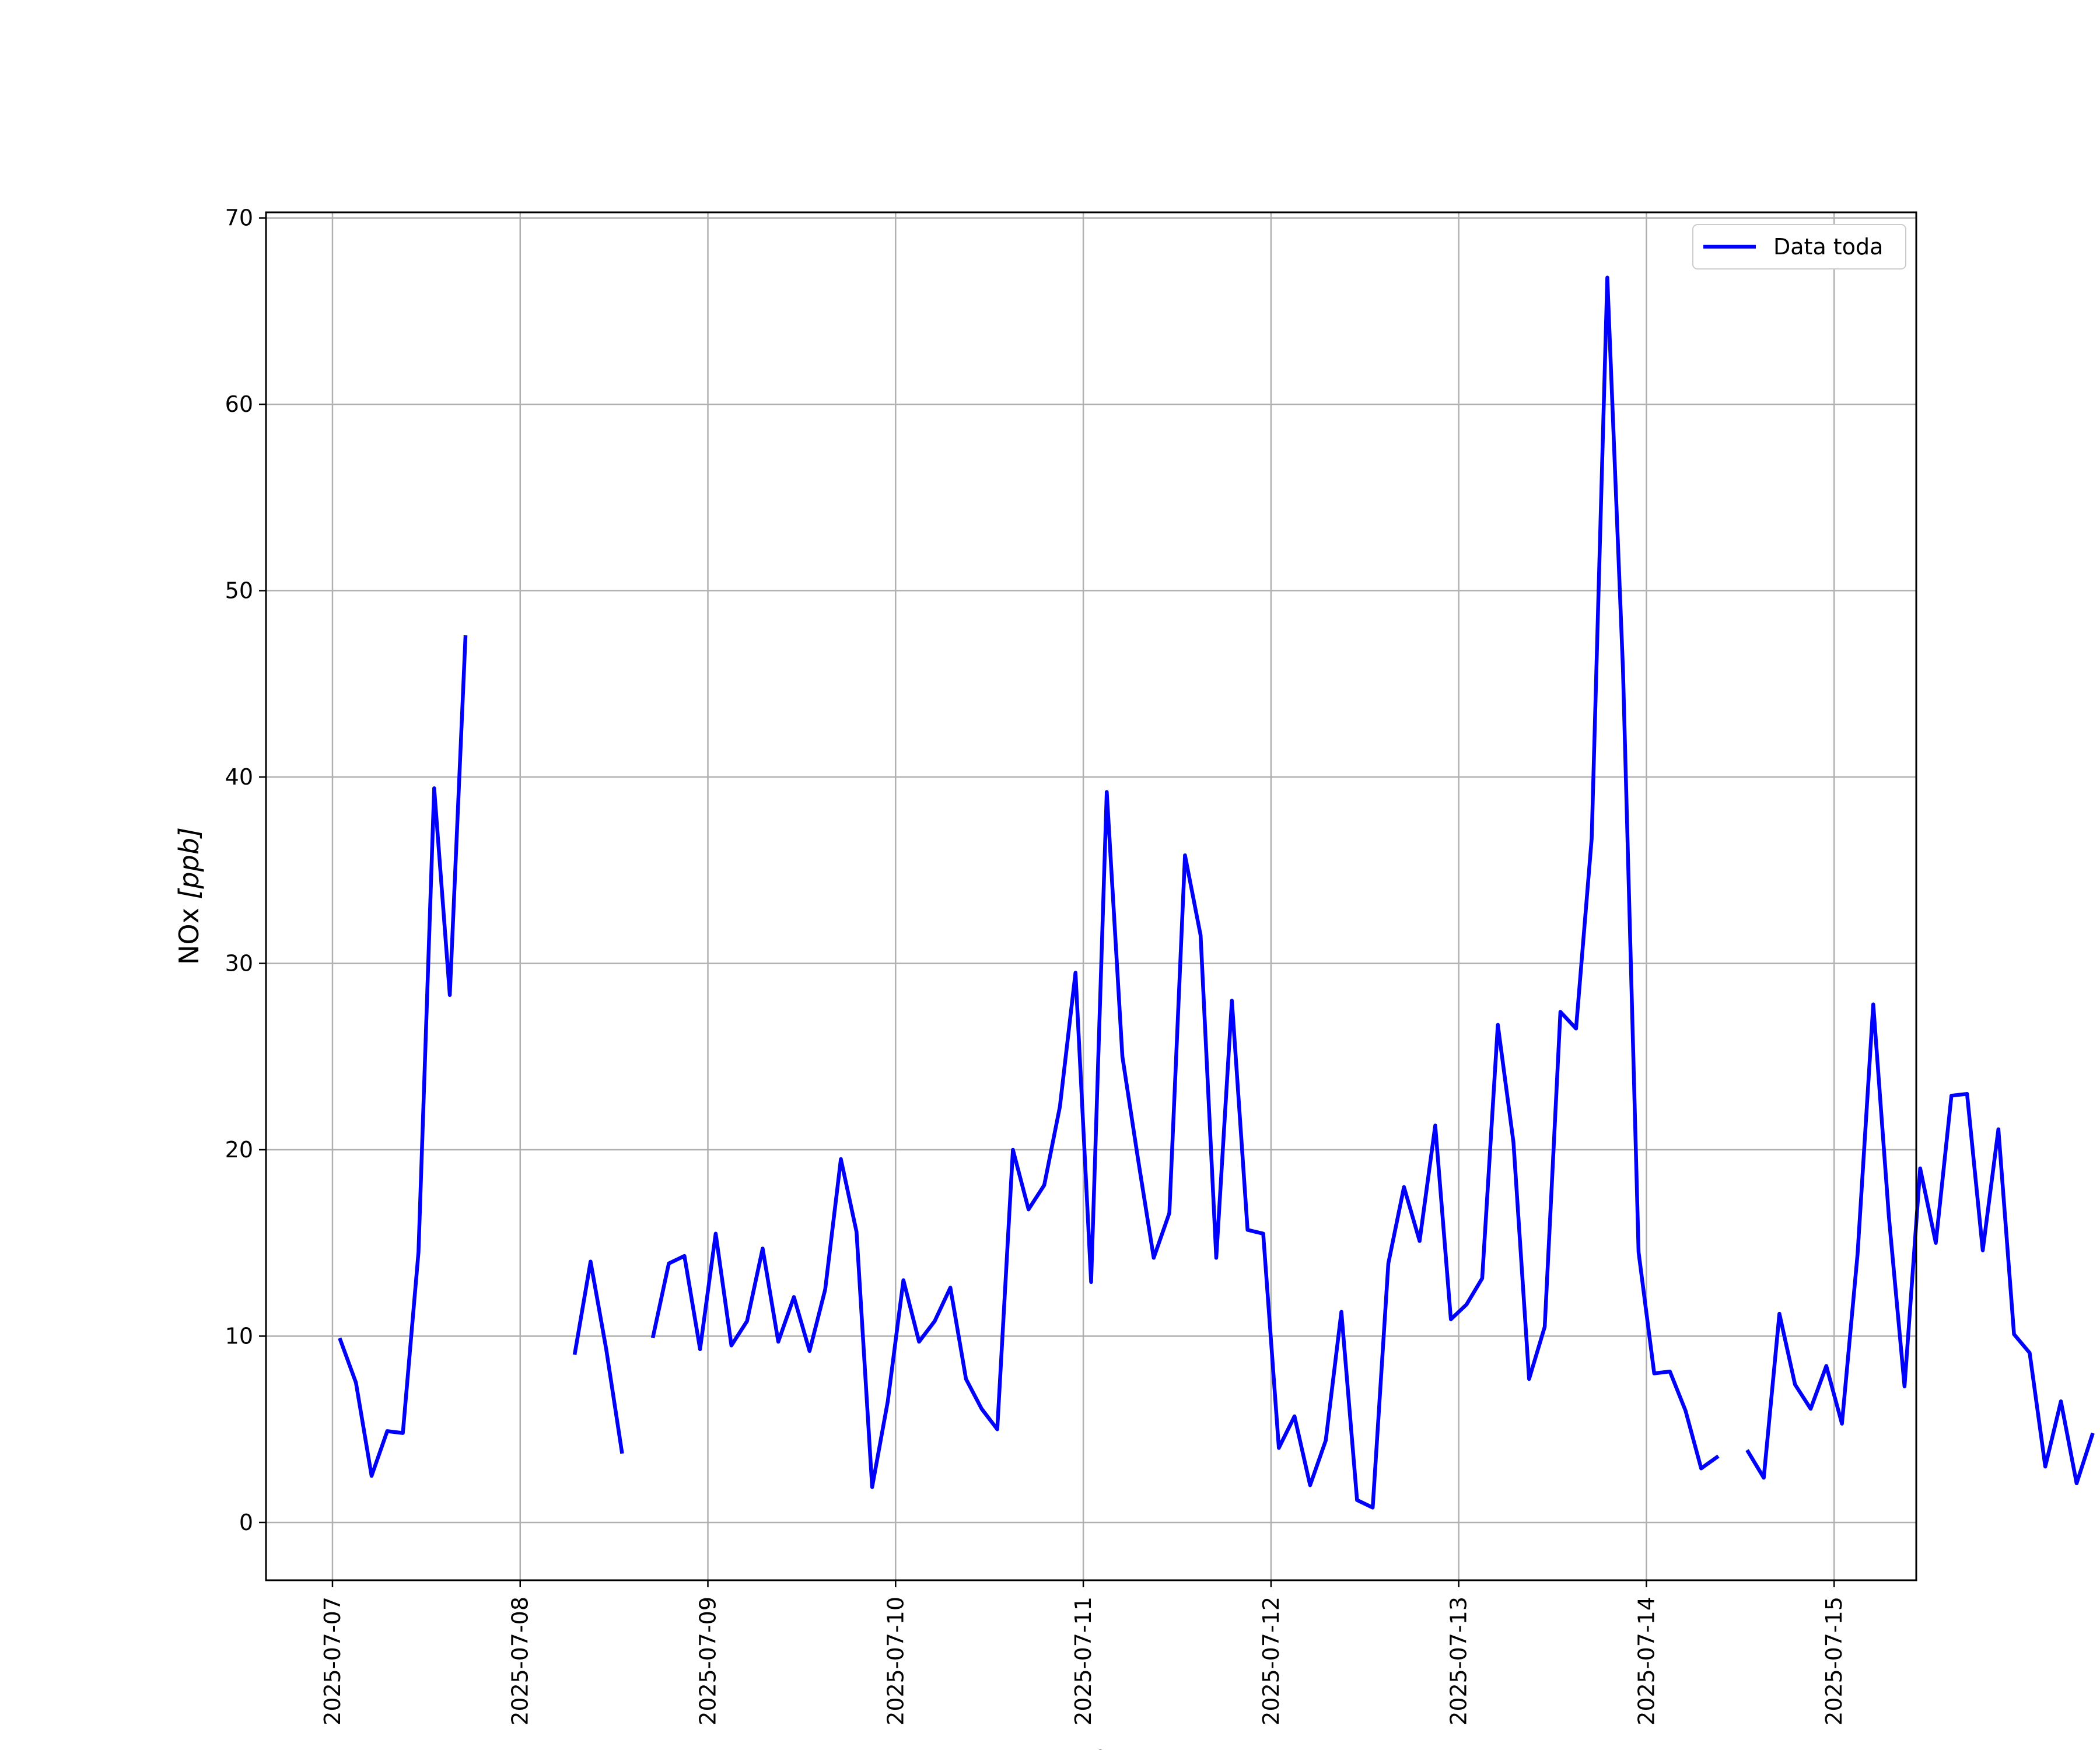 The height and width of the screenshot is (1750, 2100). What do you see at coordinates (1459, 1661) in the screenshot?
I see `x-tick-label: 2025-07-13` at bounding box center [1459, 1661].